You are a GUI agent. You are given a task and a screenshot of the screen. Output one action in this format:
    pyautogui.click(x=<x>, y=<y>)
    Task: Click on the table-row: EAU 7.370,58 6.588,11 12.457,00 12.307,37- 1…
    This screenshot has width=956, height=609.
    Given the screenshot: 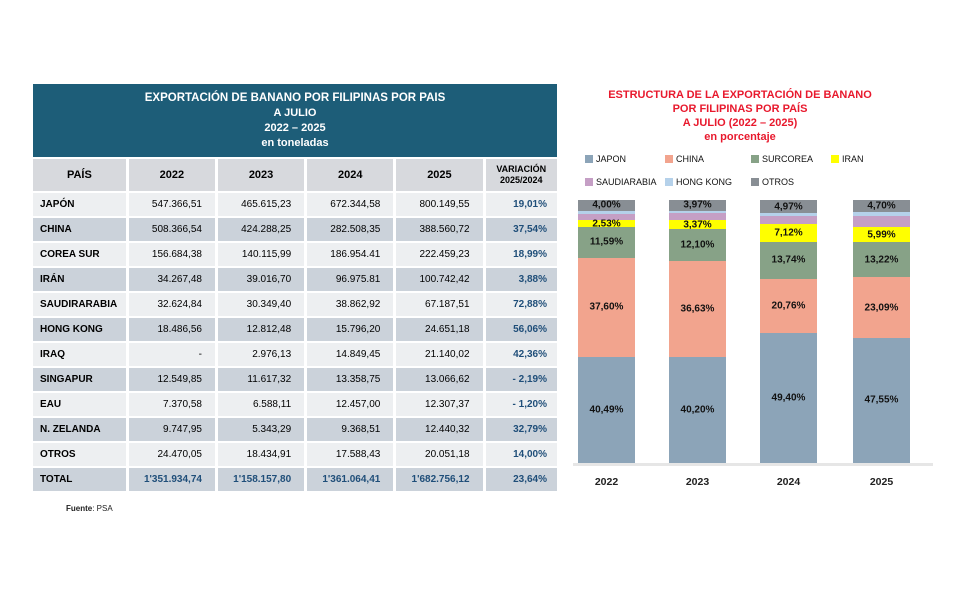 What is the action you would take?
    pyautogui.click(x=295, y=404)
    